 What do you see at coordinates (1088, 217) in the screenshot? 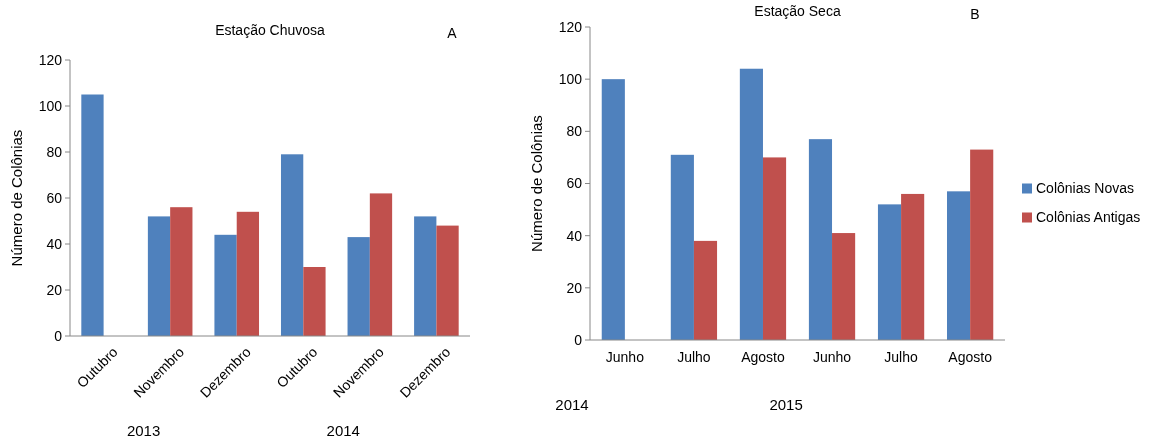
I see `legend-label: Colônias Antigas` at bounding box center [1088, 217].